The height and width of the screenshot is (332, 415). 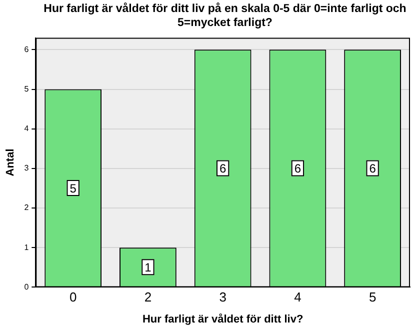 What do you see at coordinates (27, 49) in the screenshot?
I see `y-tick-label: 6` at bounding box center [27, 49].